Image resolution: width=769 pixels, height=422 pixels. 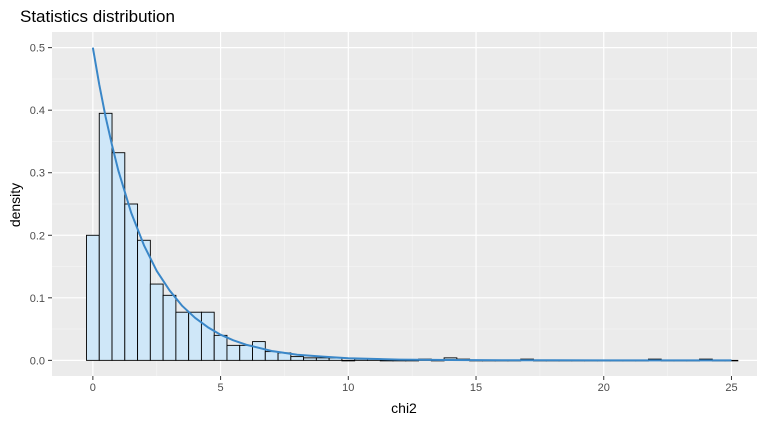 I want to click on x-axis-title: chi2, so click(x=404, y=408).